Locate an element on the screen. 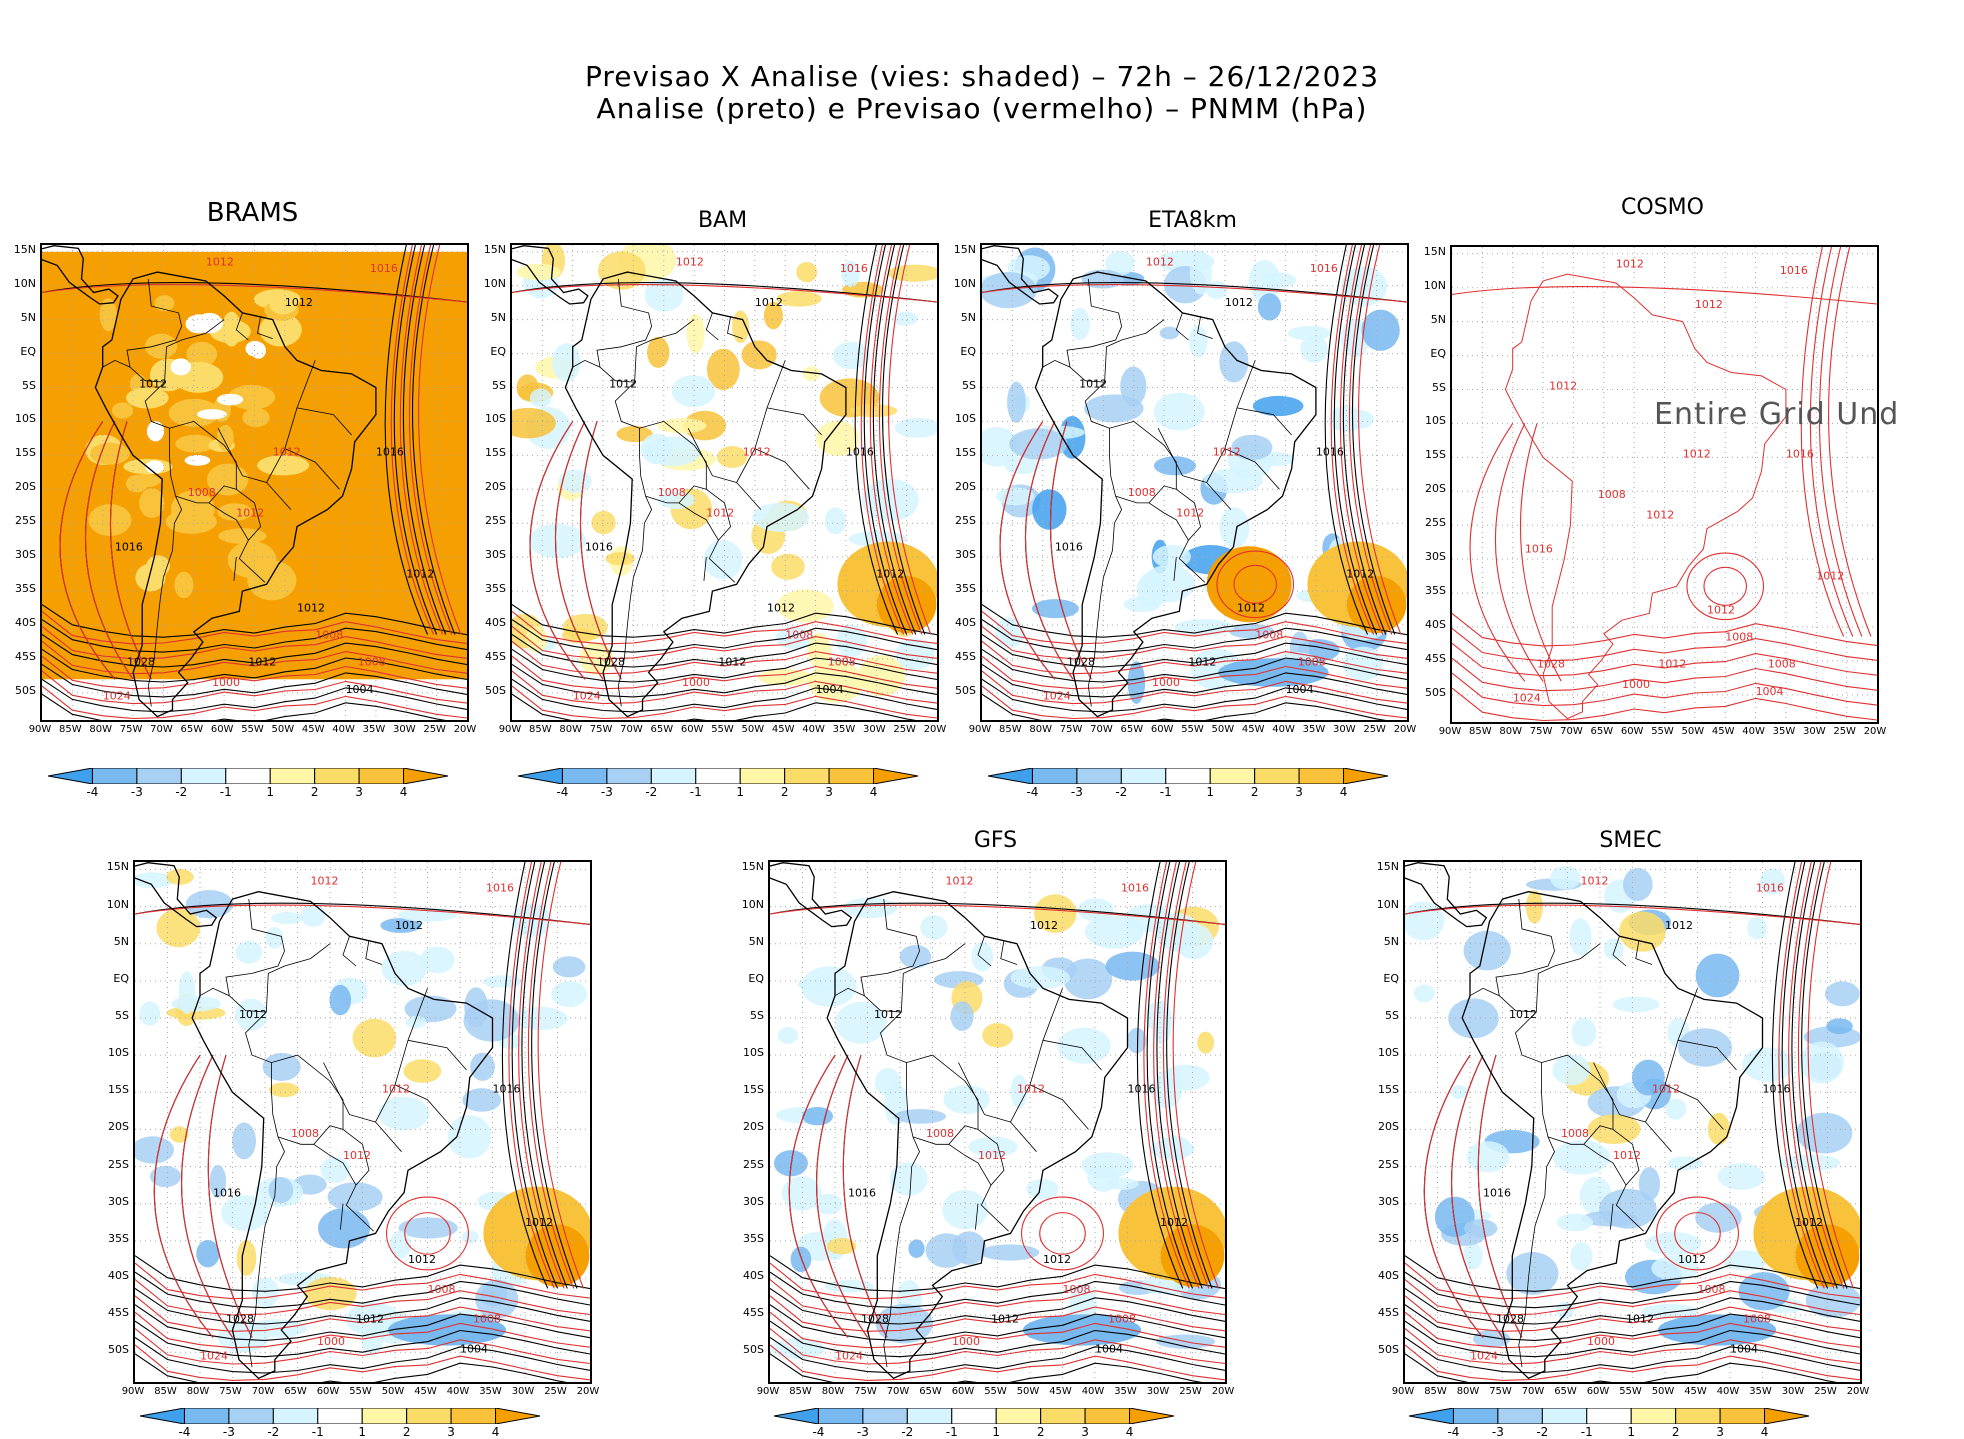 This screenshot has width=1964, height=1439. lat-label: 5S is located at coordinates (757, 1015).